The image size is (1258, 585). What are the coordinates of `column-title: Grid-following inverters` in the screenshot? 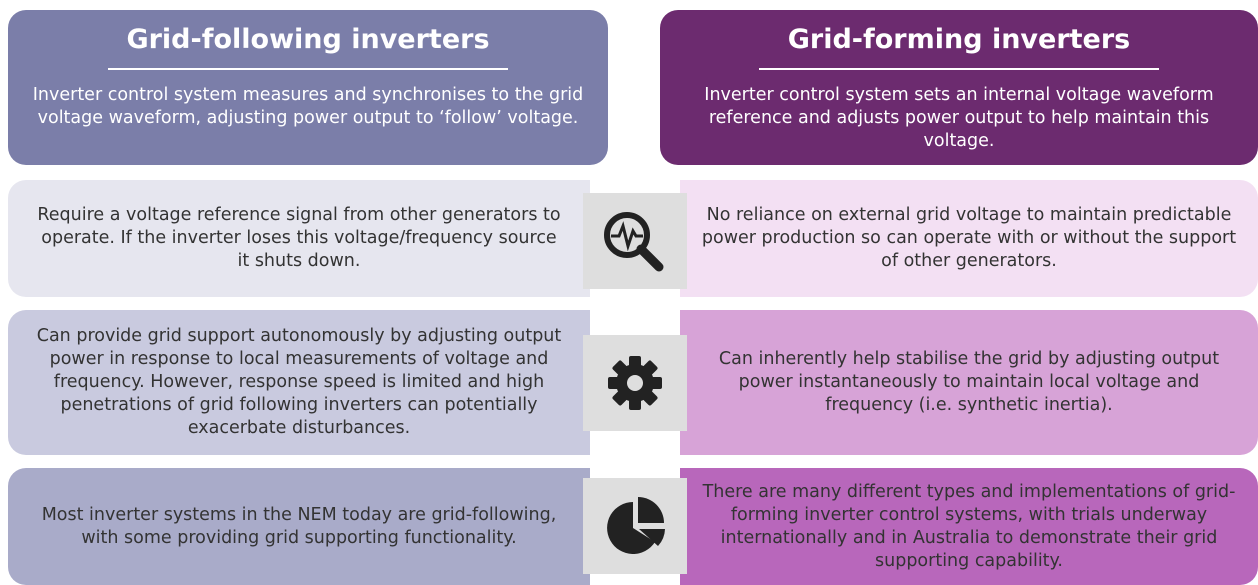 It's located at (308, 39).